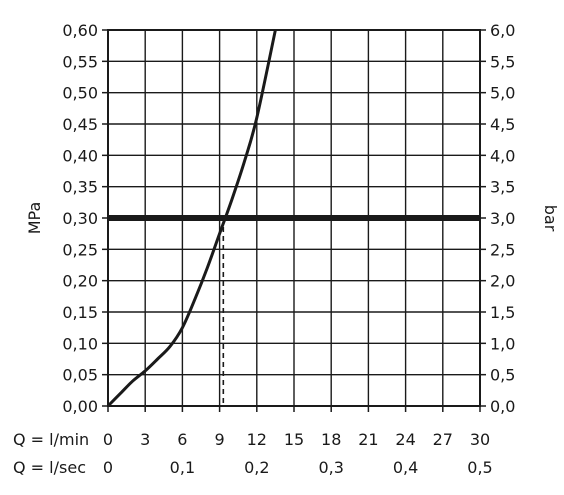 This screenshot has height=495, width=564. I want to click on left-tick-label: 0,45, so click(80, 124).